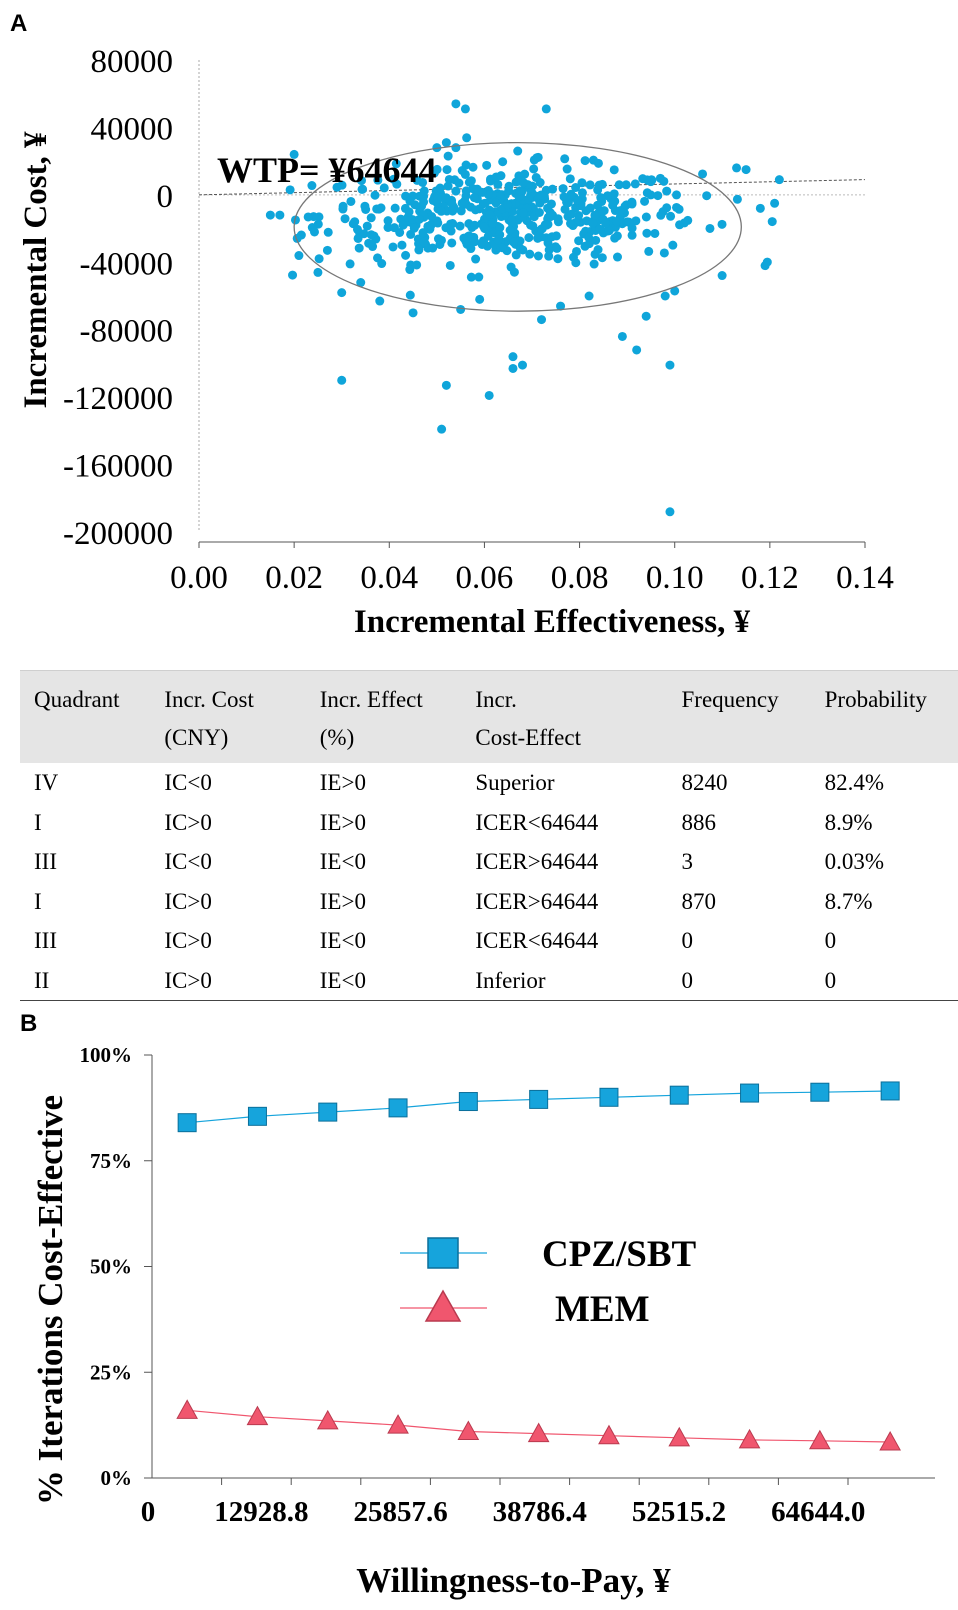  I want to click on y-tick-label: 0%, so click(117, 1478).